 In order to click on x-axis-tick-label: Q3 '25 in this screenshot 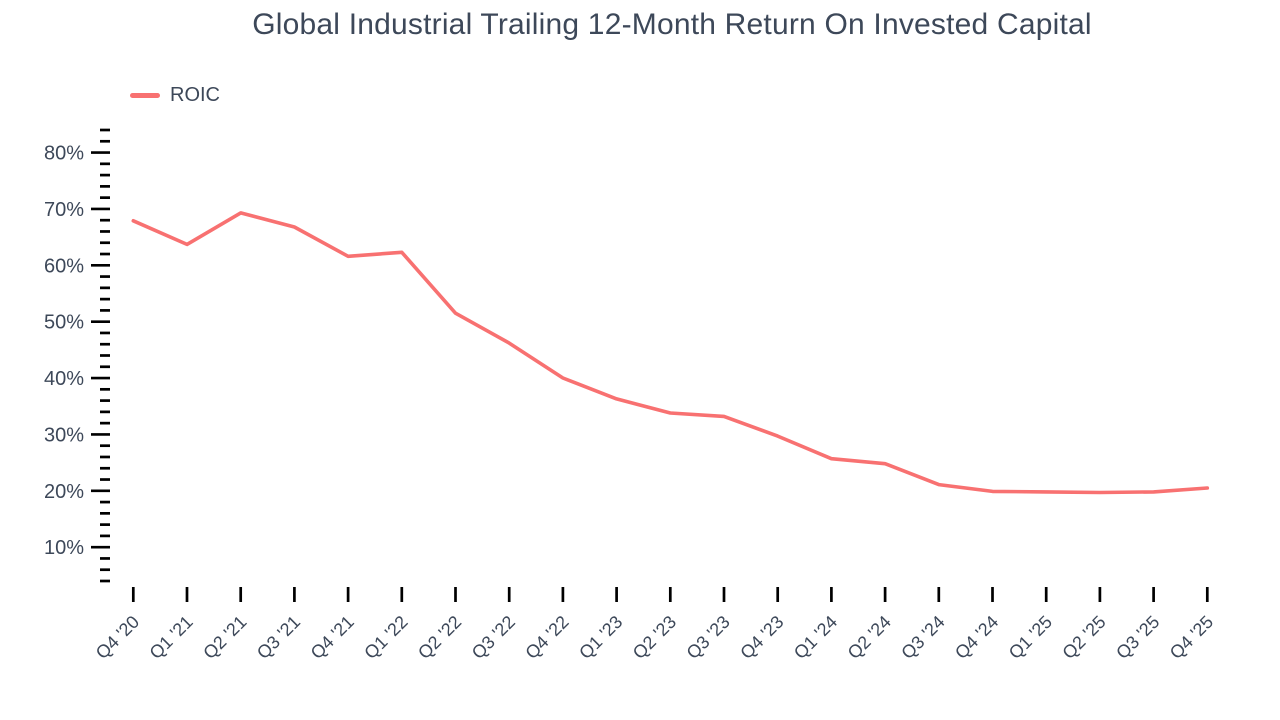, I will do `click(1137, 637)`.